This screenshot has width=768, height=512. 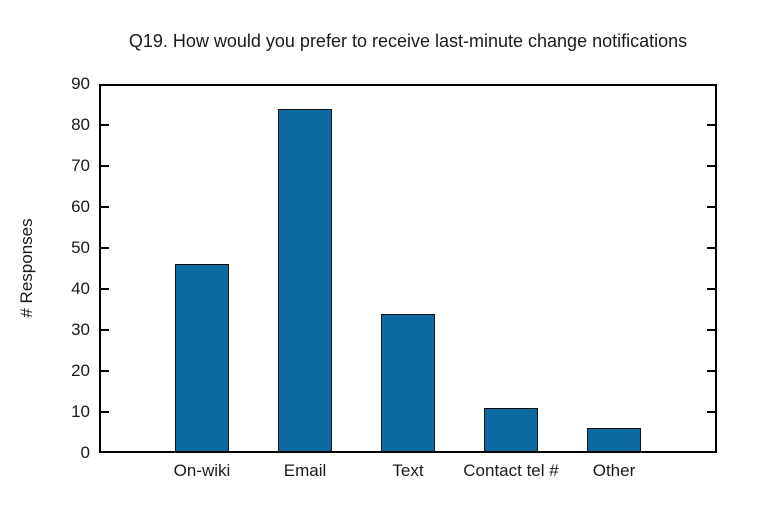 What do you see at coordinates (26, 268) in the screenshot?
I see `y-axis-title: # Responses` at bounding box center [26, 268].